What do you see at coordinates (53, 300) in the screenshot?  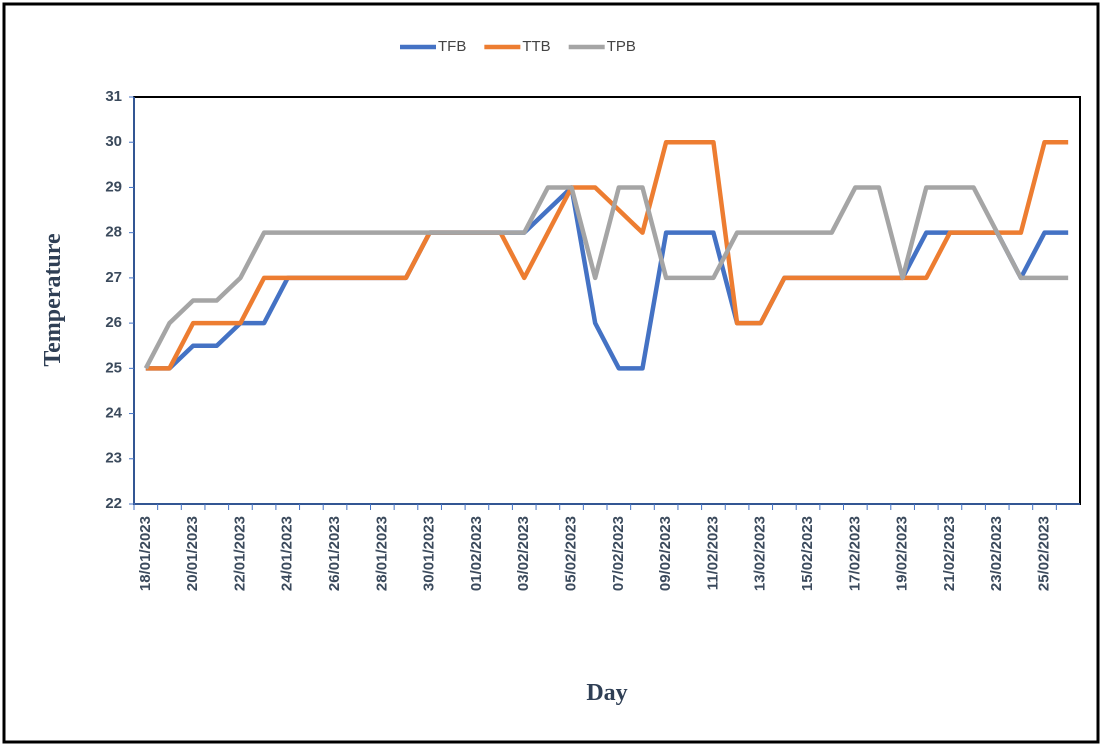 I see `y-axis-title: Temperature` at bounding box center [53, 300].